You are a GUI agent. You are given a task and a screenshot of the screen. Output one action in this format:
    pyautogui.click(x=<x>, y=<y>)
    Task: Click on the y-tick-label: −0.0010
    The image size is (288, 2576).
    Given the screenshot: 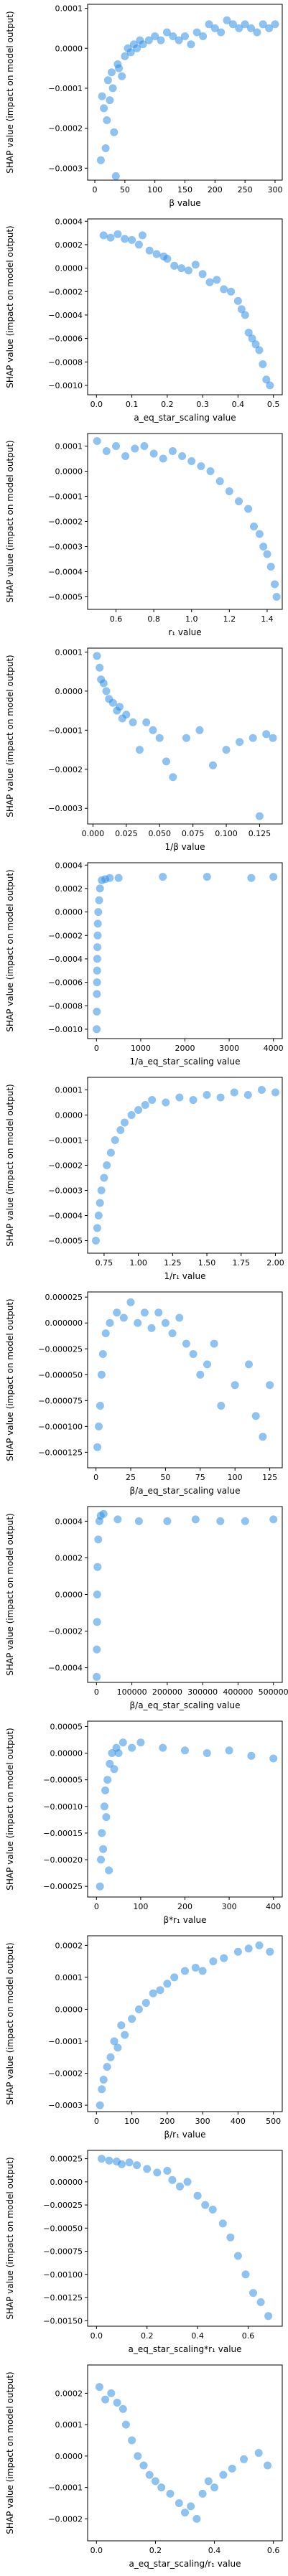 What is the action you would take?
    pyautogui.click(x=65, y=1029)
    